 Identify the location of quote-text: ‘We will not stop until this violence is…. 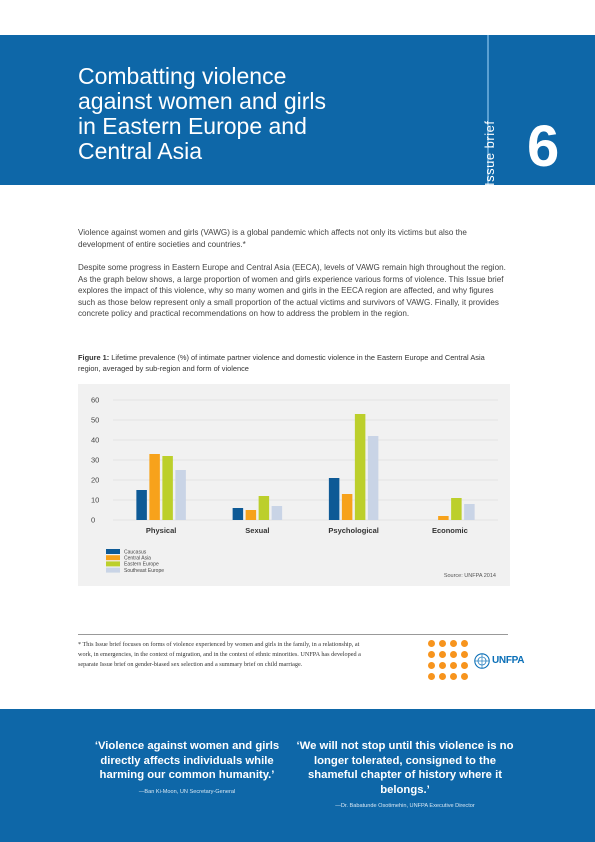
(405, 768).